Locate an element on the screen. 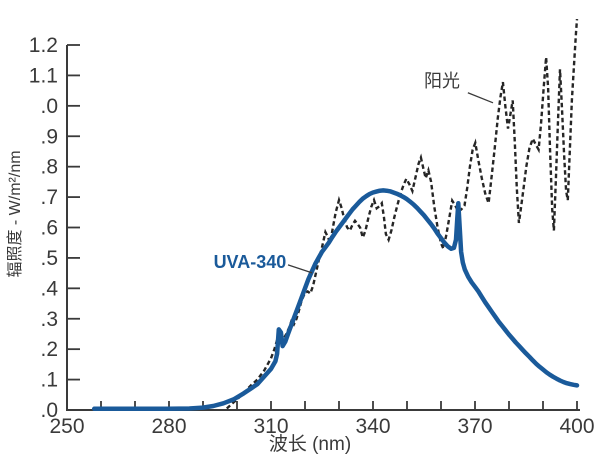 This screenshot has width=608, height=462. x-tick-label: 250 is located at coordinates (66, 426).